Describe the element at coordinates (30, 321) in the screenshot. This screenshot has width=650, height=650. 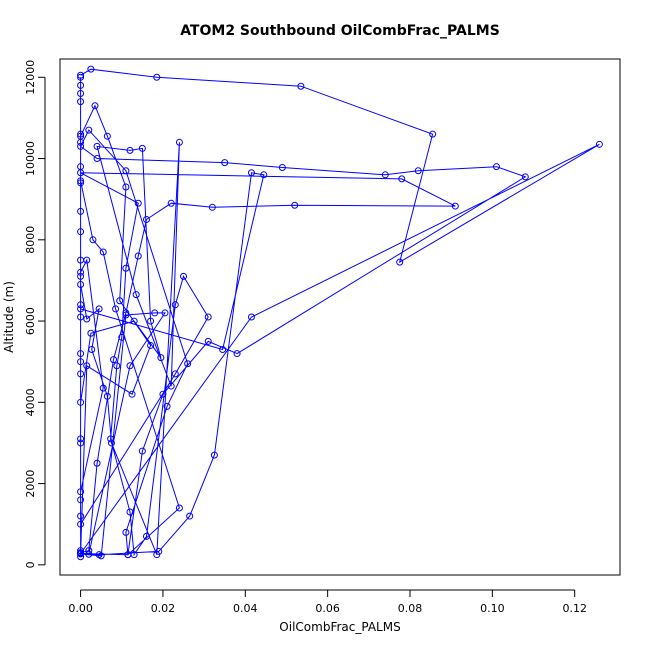
I see `y-tick-label: 6000` at that location.